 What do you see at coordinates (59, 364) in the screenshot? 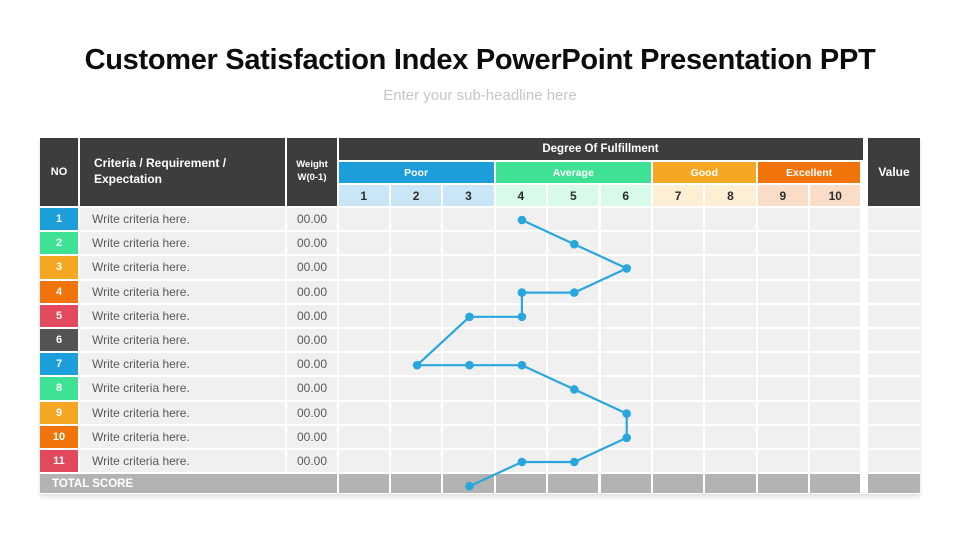
I see `row-number-badge: 7` at bounding box center [59, 364].